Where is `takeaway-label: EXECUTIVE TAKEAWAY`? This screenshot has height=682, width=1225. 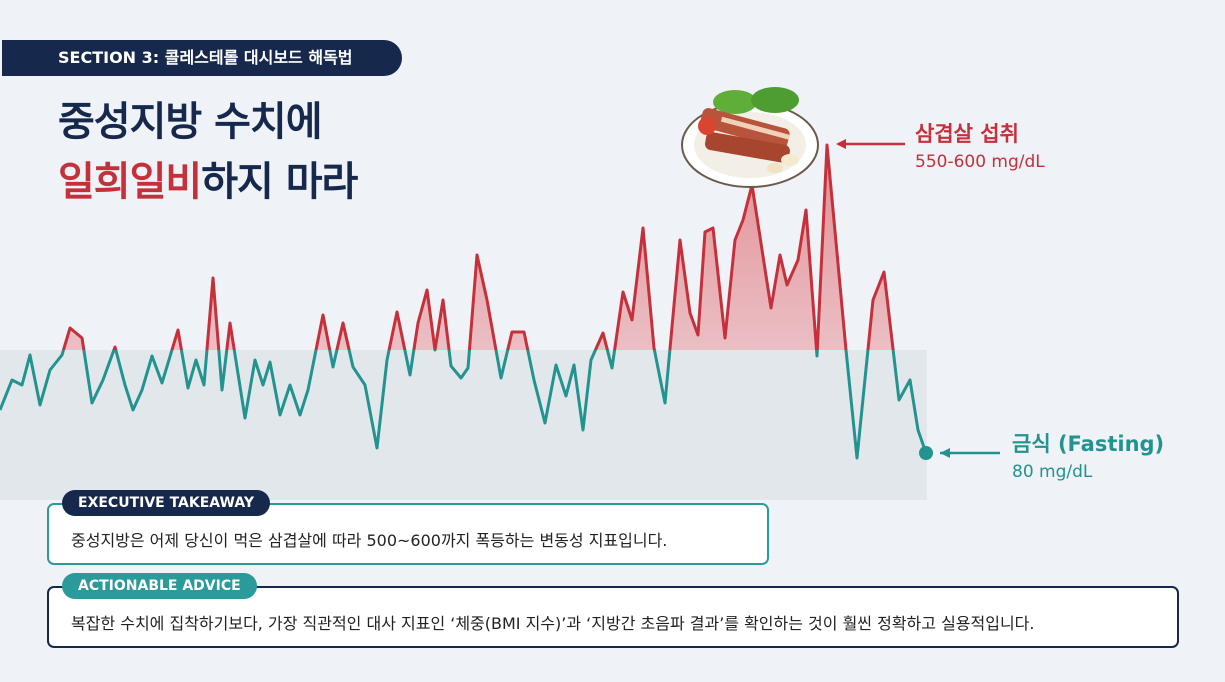
takeaway-label: EXECUTIVE TAKEAWAY is located at coordinates (166, 503).